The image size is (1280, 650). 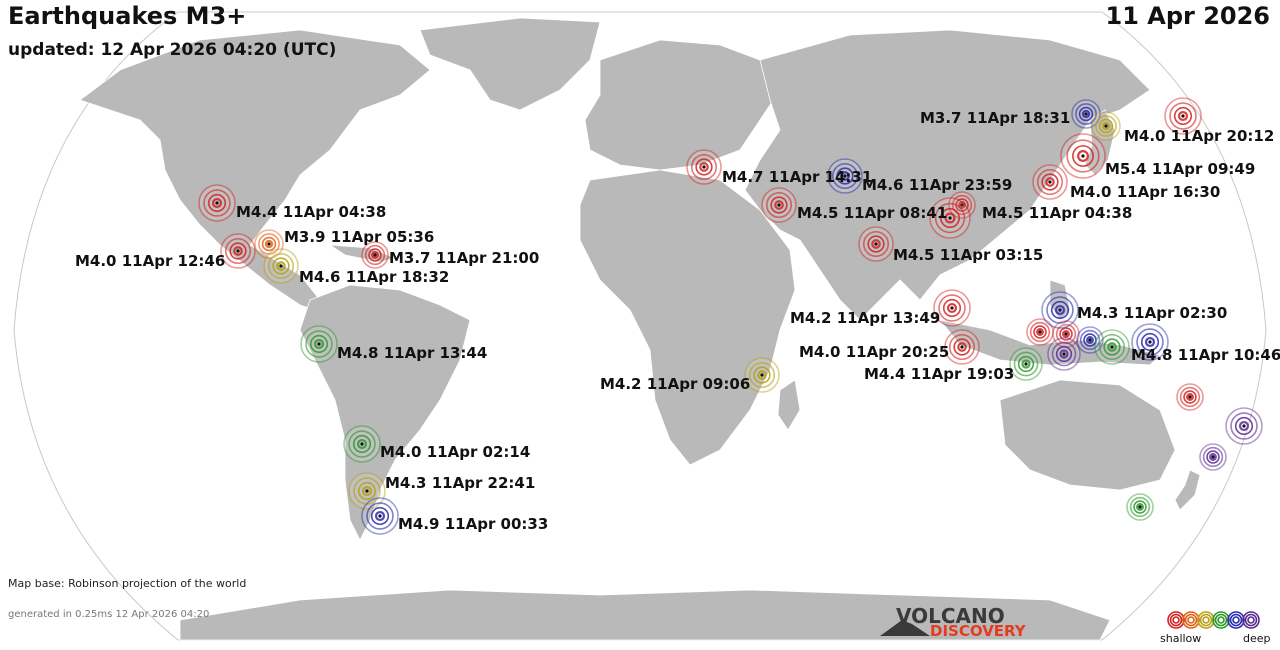 What do you see at coordinates (460, 483) in the screenshot?
I see `quake-label-q-chile-2: M4.3 11Apr 22:41` at bounding box center [460, 483].